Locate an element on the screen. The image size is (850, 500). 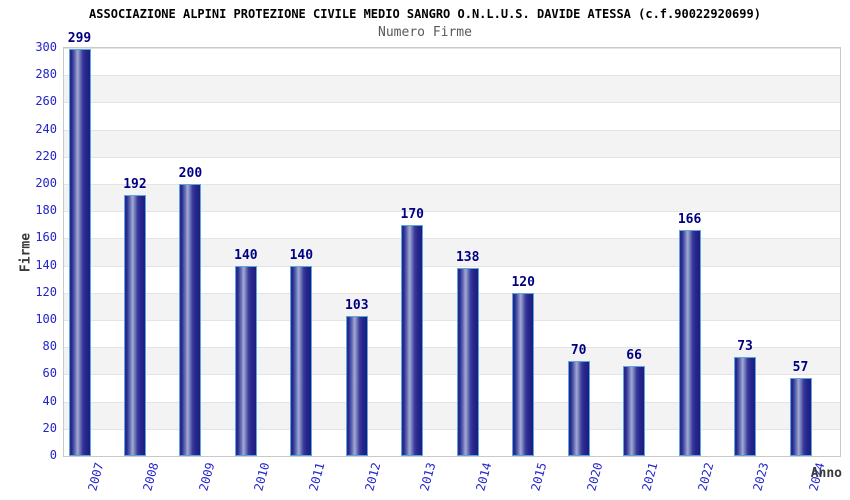
x-tick-label: 2022 is located at coordinates (706, 477).